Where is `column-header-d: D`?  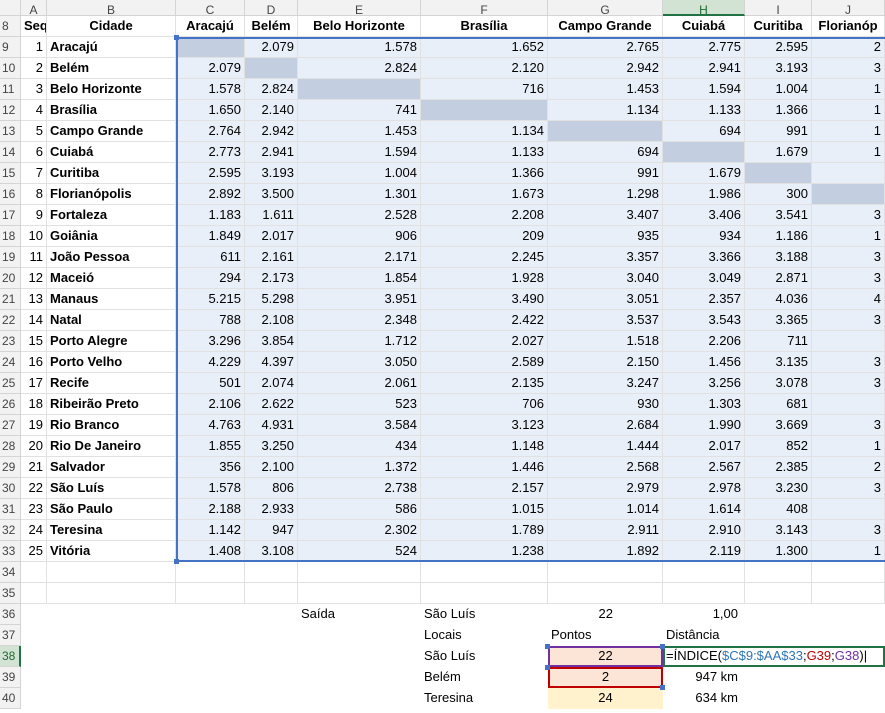
column-header-d: D is located at coordinates (271, 8).